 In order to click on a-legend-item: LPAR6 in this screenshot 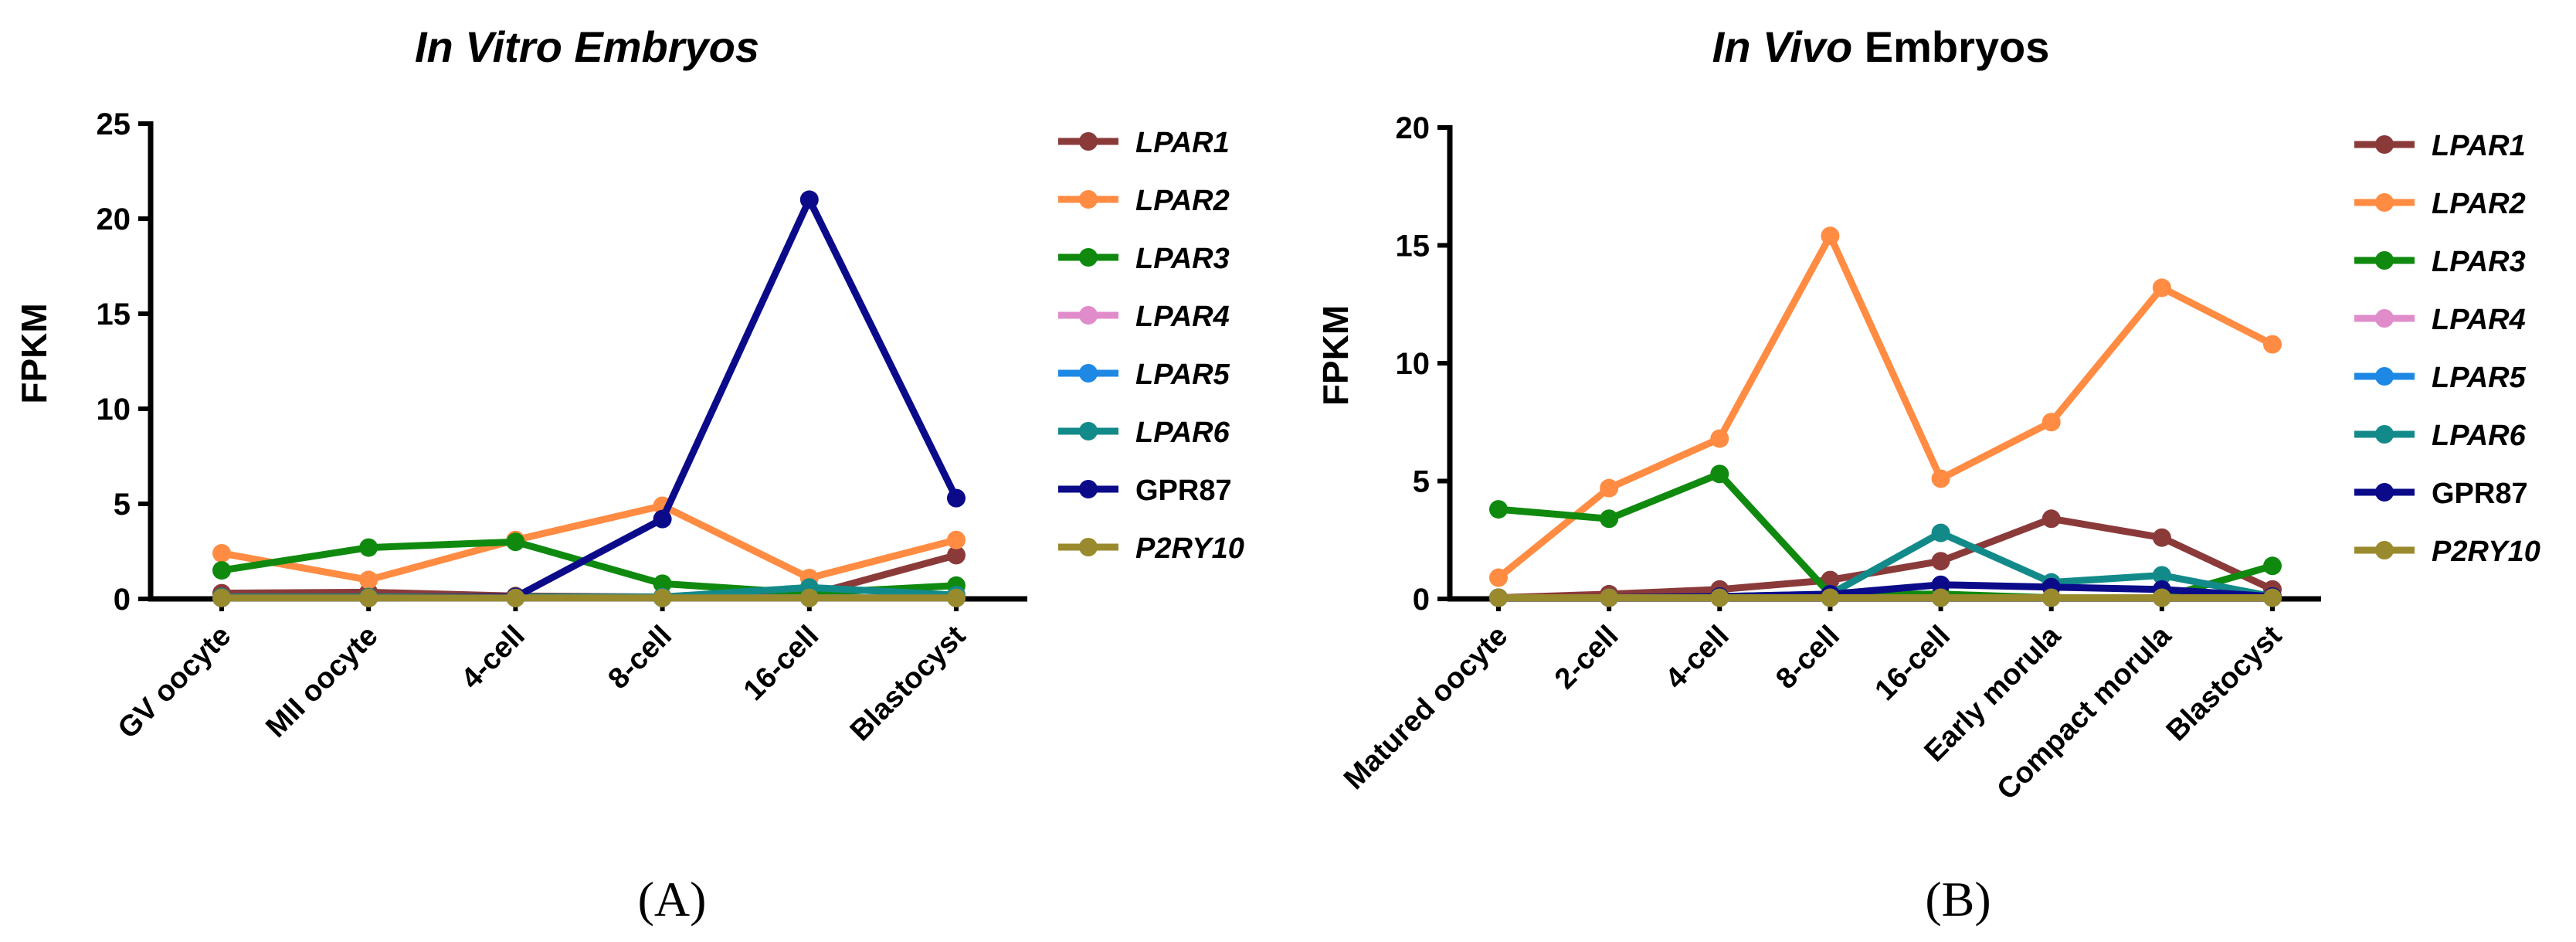, I will do `click(1144, 433)`.